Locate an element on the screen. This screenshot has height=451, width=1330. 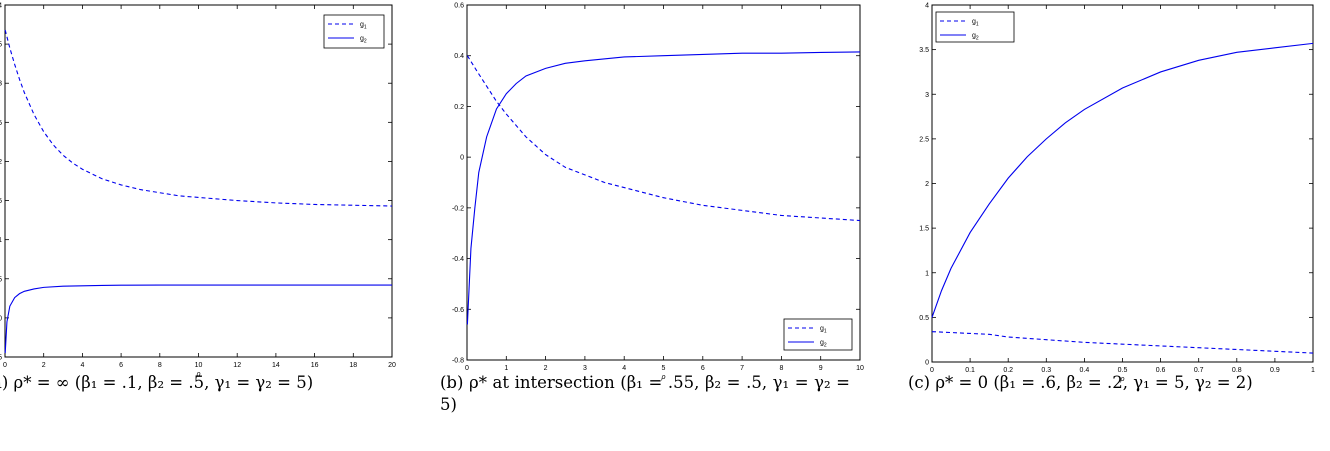
x-tick-label: 3 is located at coordinates (585, 368).